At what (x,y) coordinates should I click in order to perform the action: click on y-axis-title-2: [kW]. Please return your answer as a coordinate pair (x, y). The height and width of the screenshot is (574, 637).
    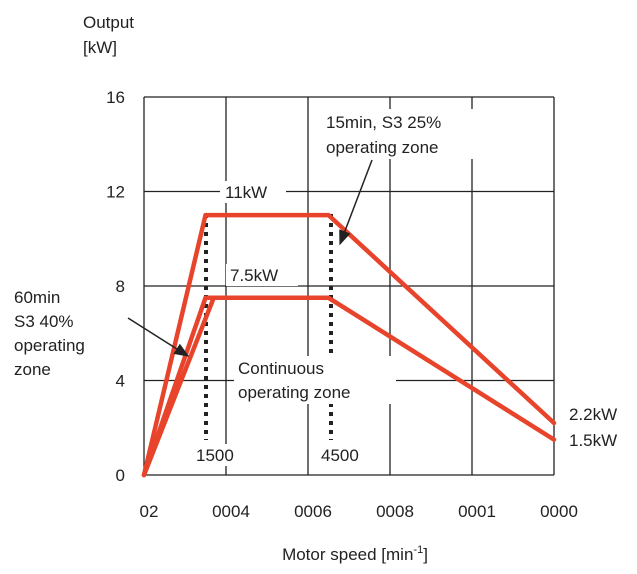
    Looking at the image, I should click on (100, 47).